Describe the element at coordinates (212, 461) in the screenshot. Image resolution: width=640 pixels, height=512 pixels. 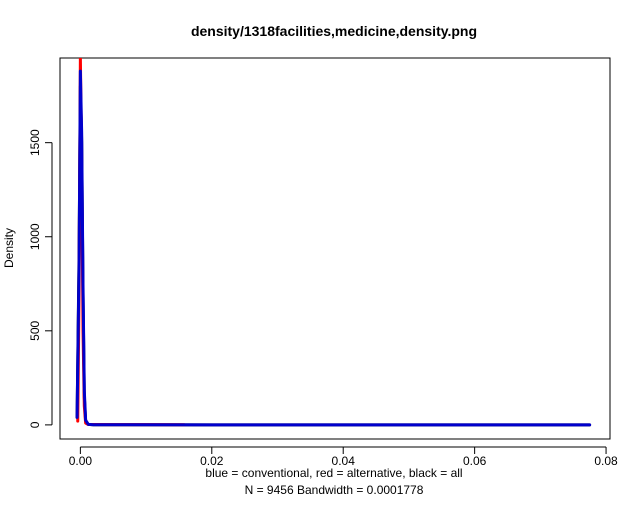
I see `x-tick-label: 0.02` at that location.